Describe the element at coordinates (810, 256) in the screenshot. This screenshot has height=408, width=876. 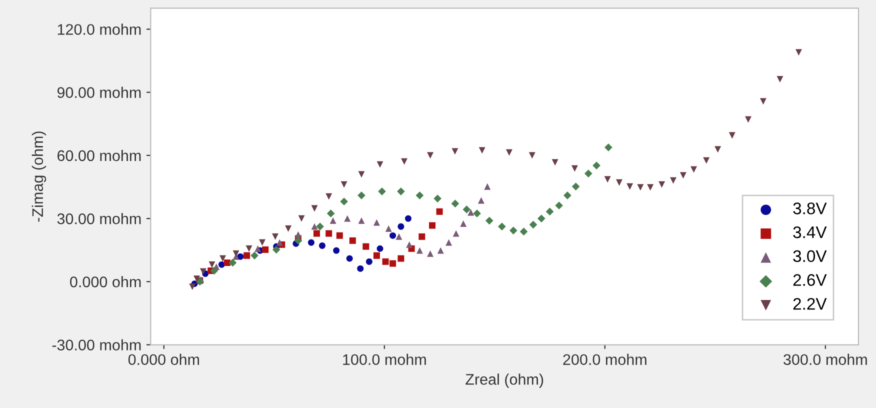
I see `legend-label: 3.0V` at that location.